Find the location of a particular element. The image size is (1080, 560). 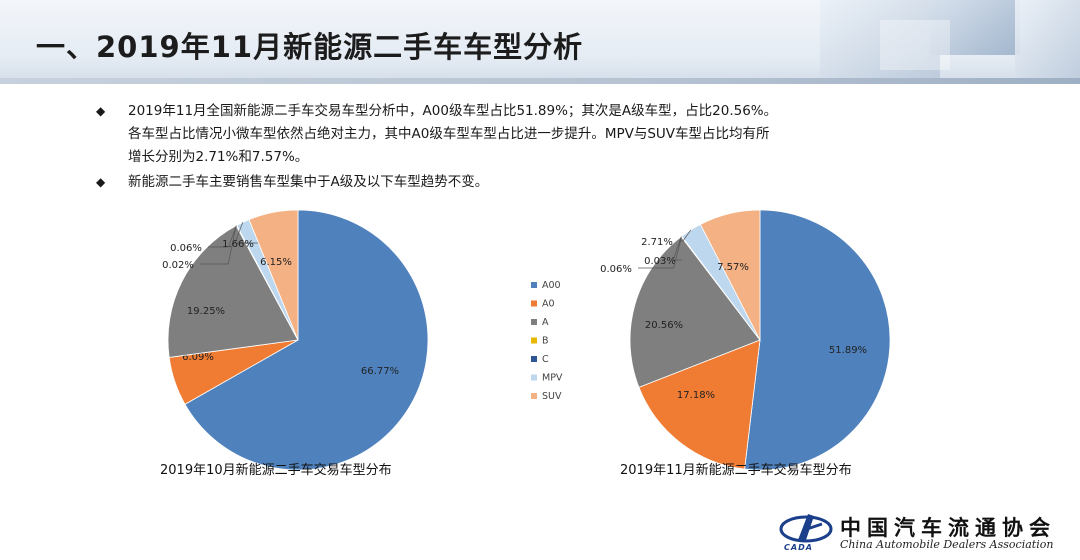

title-underline is located at coordinates (540, 81).